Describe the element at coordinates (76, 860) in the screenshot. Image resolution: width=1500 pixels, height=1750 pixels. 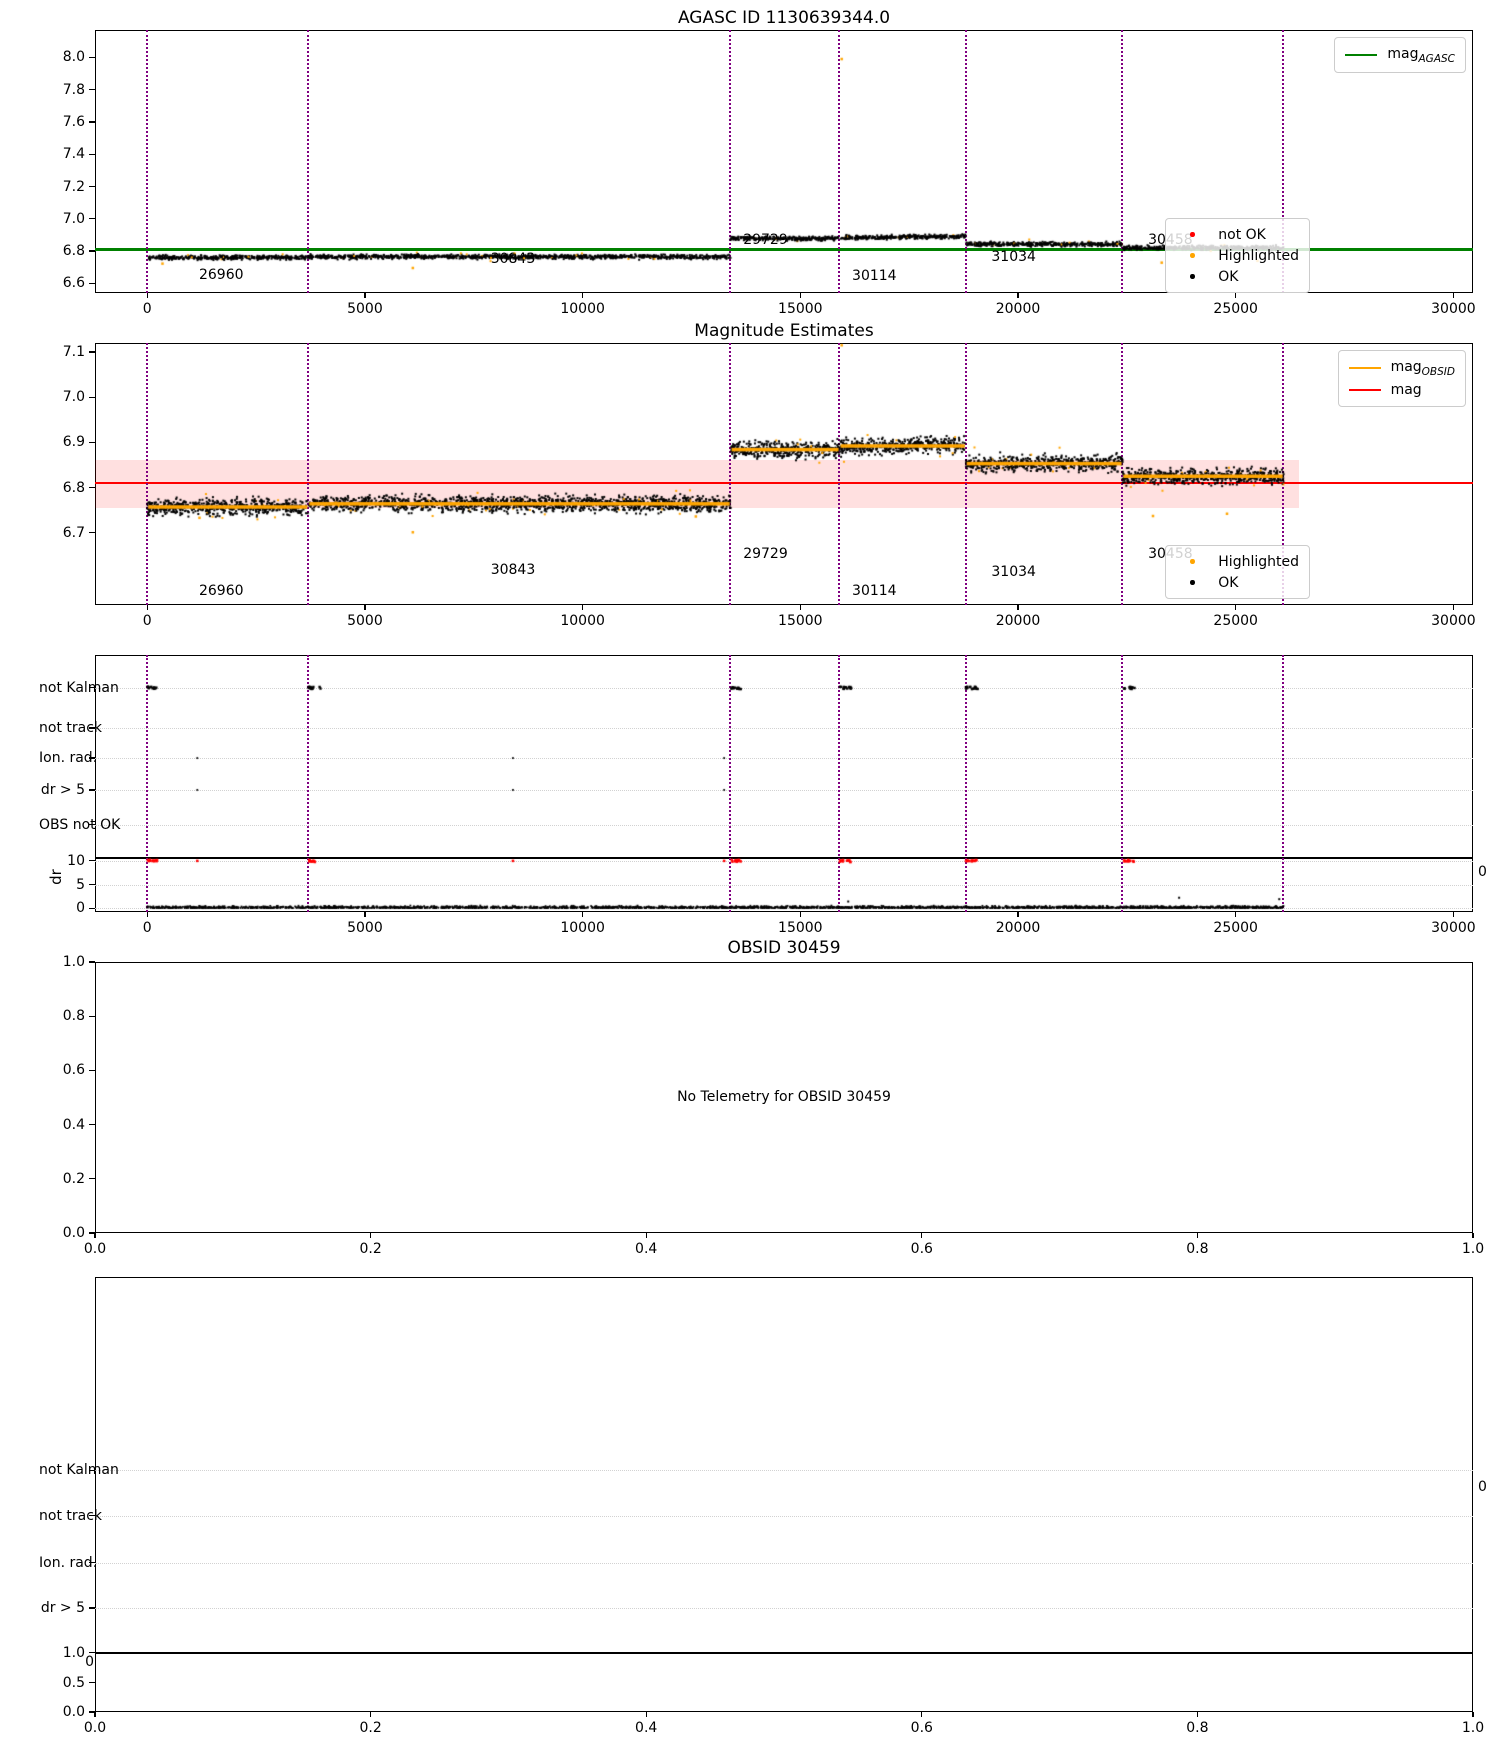
I see `y-tick-label: 10` at that location.